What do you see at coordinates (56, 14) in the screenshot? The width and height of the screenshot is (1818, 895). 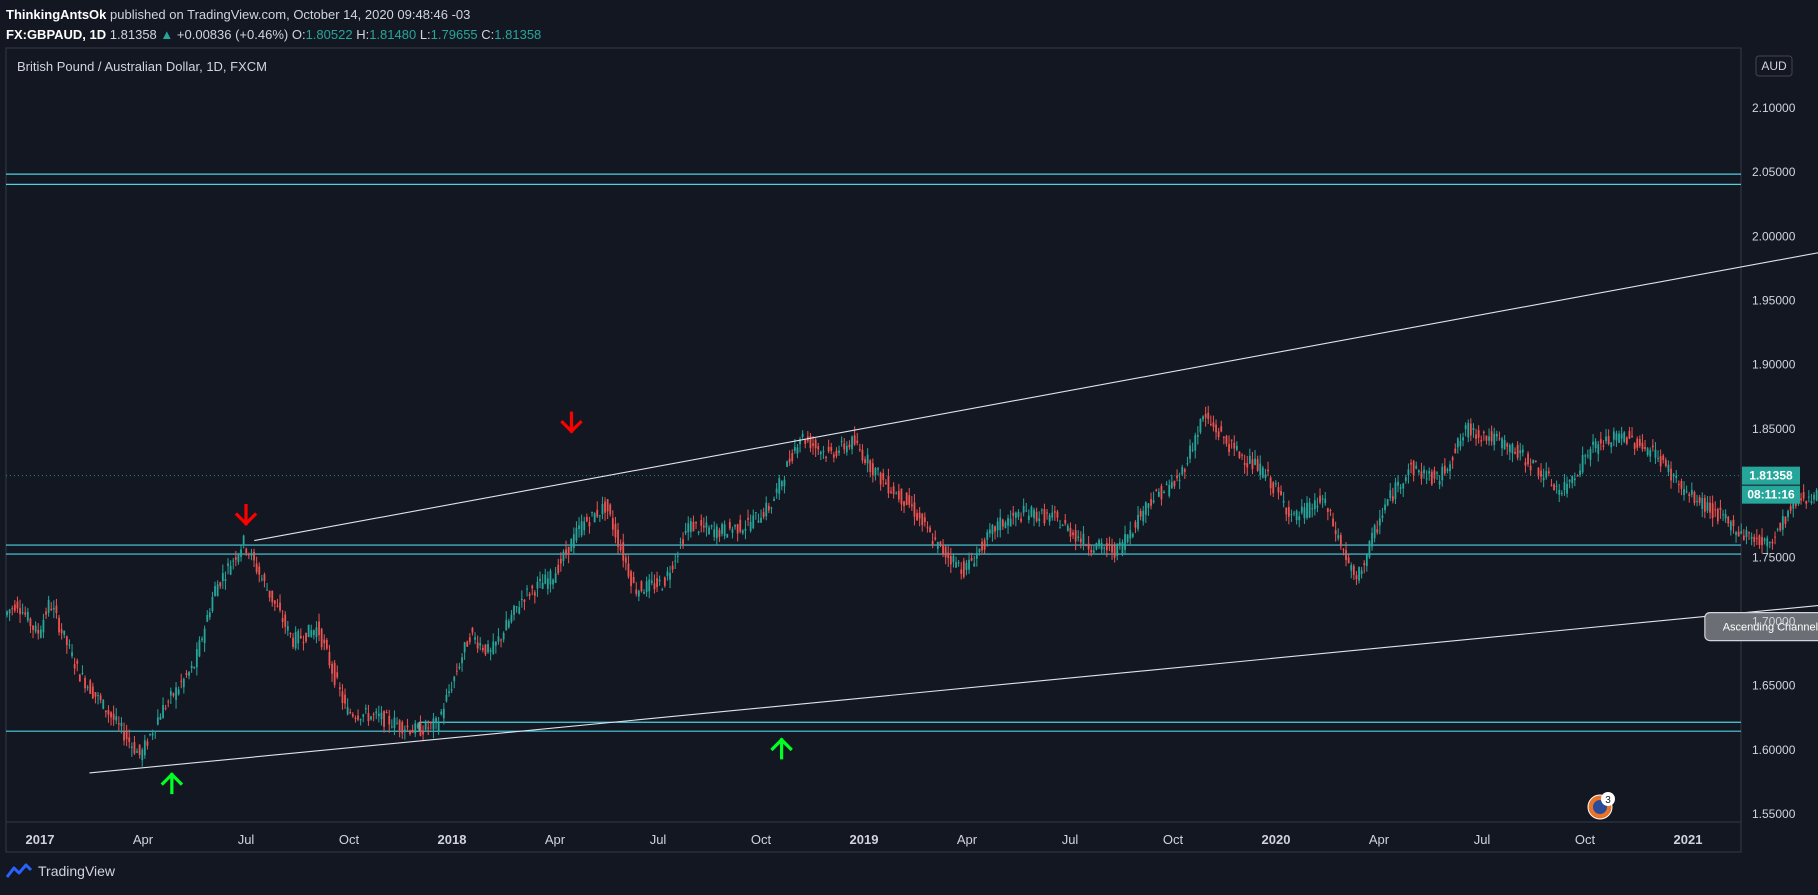 I see `author-name: ThinkingAntsOk` at bounding box center [56, 14].